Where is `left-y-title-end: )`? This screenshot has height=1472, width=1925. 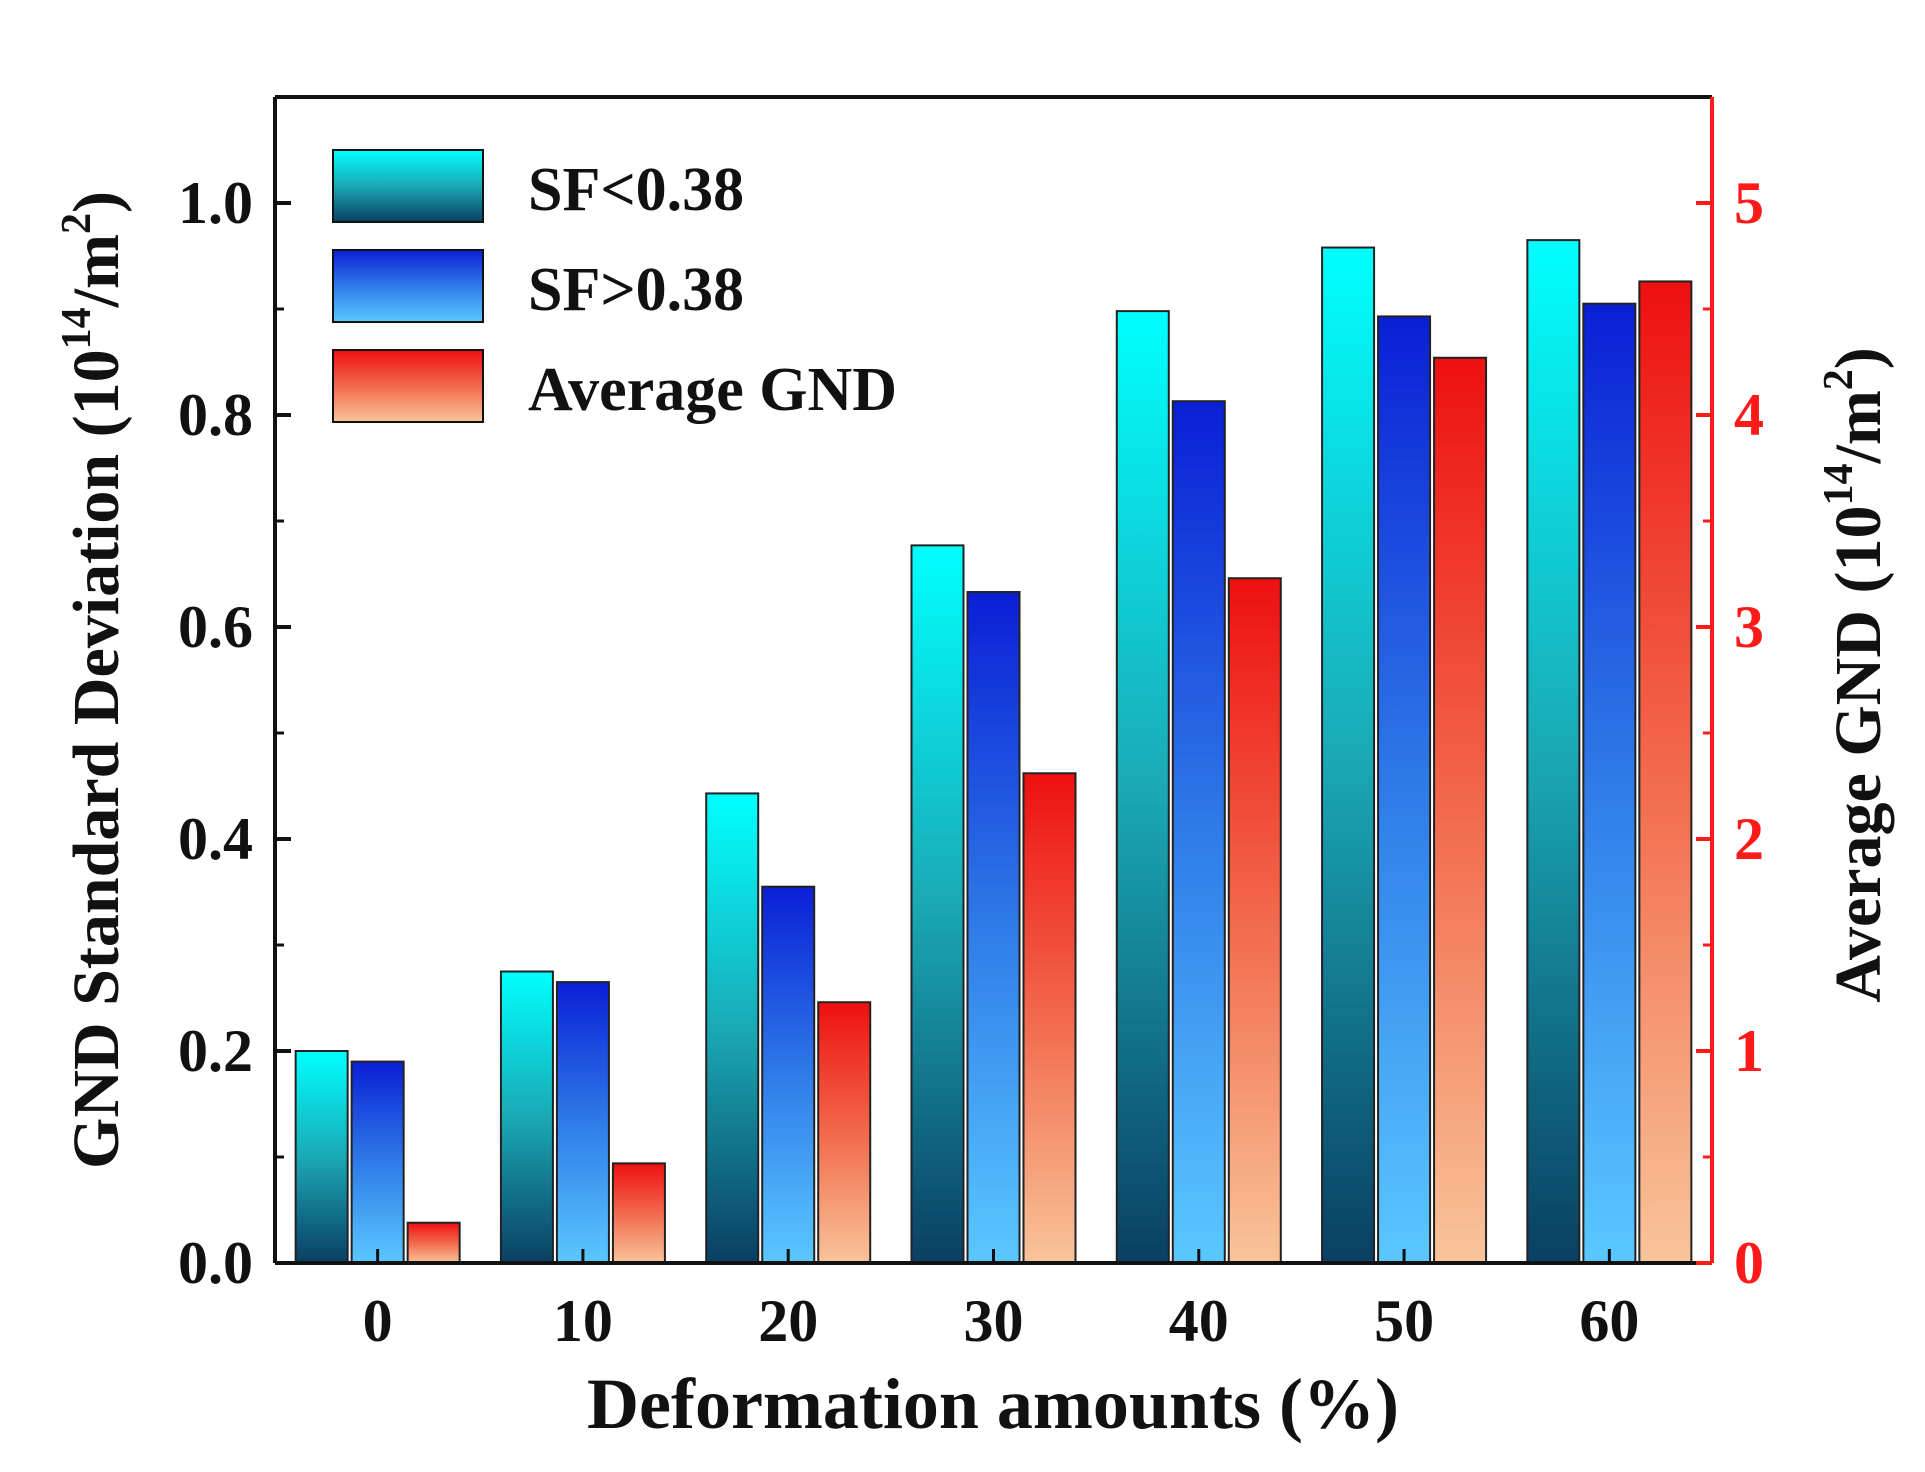 left-y-title-end: ) is located at coordinates (96, 202).